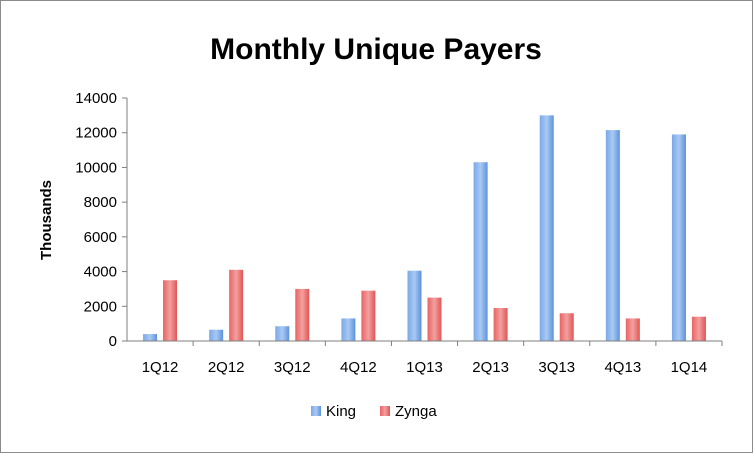 The image size is (753, 453). What do you see at coordinates (101, 220) in the screenshot?
I see `y-axis-ticks: 0 2000 4000 6000 8000 10000 12000 14000` at bounding box center [101, 220].